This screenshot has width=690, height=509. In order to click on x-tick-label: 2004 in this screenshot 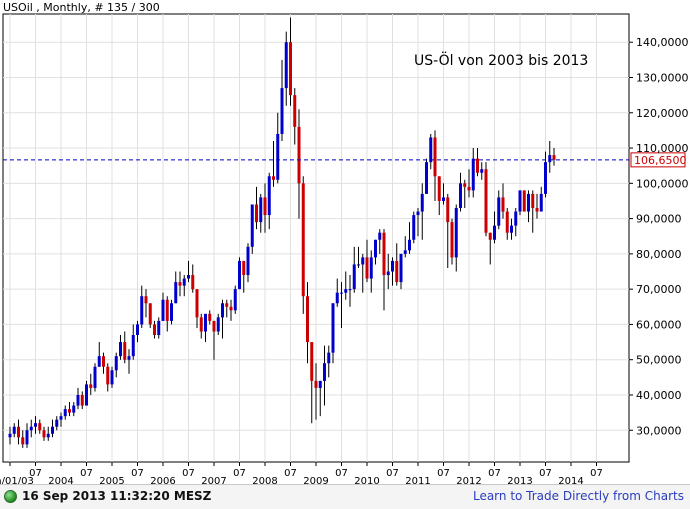, I will do `click(60, 480)`.